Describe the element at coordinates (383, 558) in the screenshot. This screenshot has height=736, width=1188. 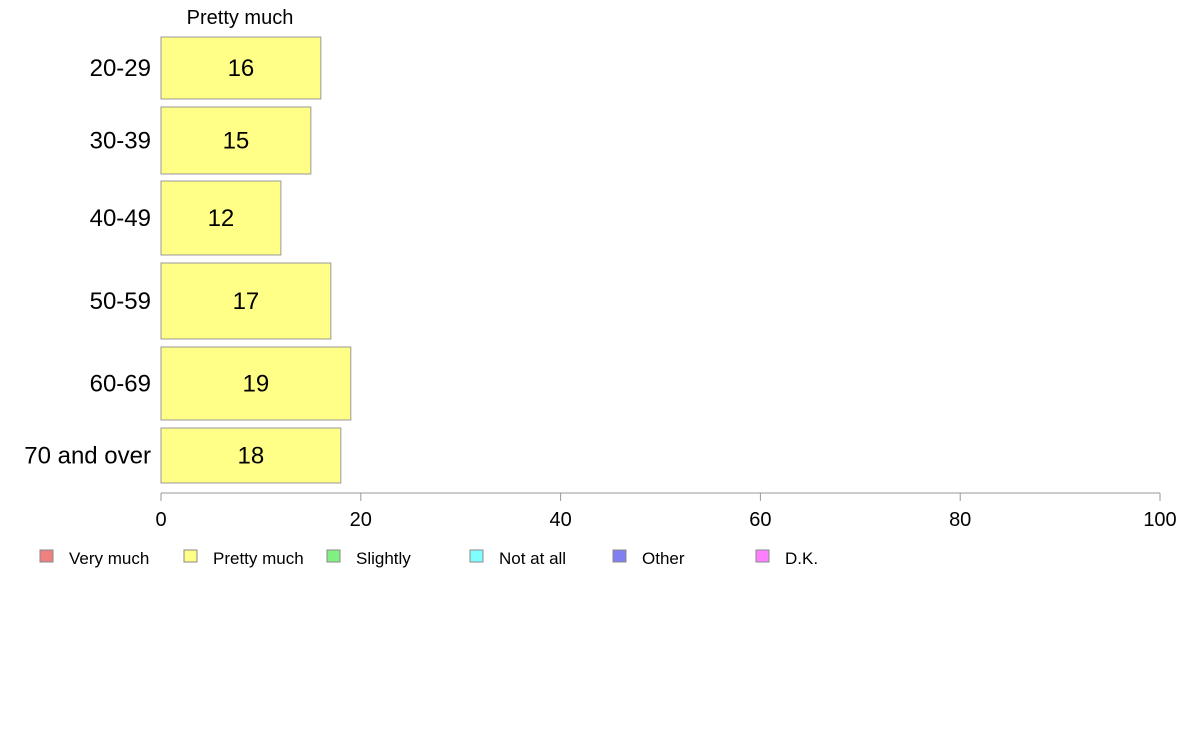
I see `legend-label: Slightly` at that location.